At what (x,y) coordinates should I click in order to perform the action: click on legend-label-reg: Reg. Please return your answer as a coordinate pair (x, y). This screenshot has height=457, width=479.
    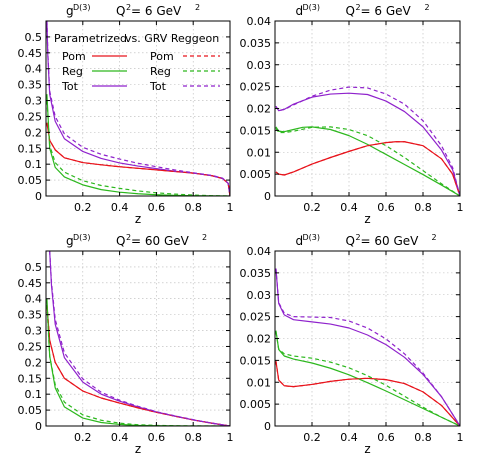
    Looking at the image, I should click on (72, 71).